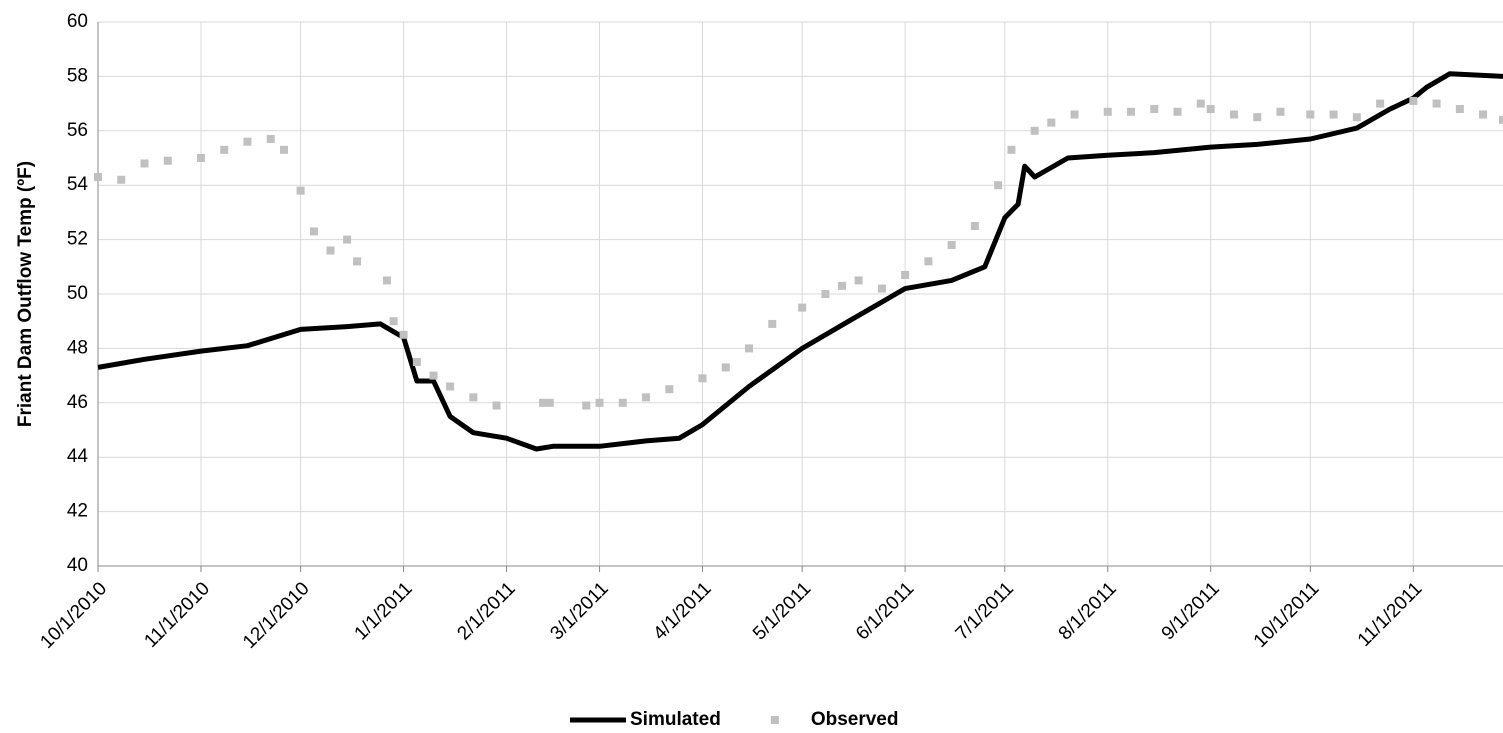  What do you see at coordinates (1088, 611) in the screenshot?
I see `x-tick-label: 8/1/2011` at bounding box center [1088, 611].